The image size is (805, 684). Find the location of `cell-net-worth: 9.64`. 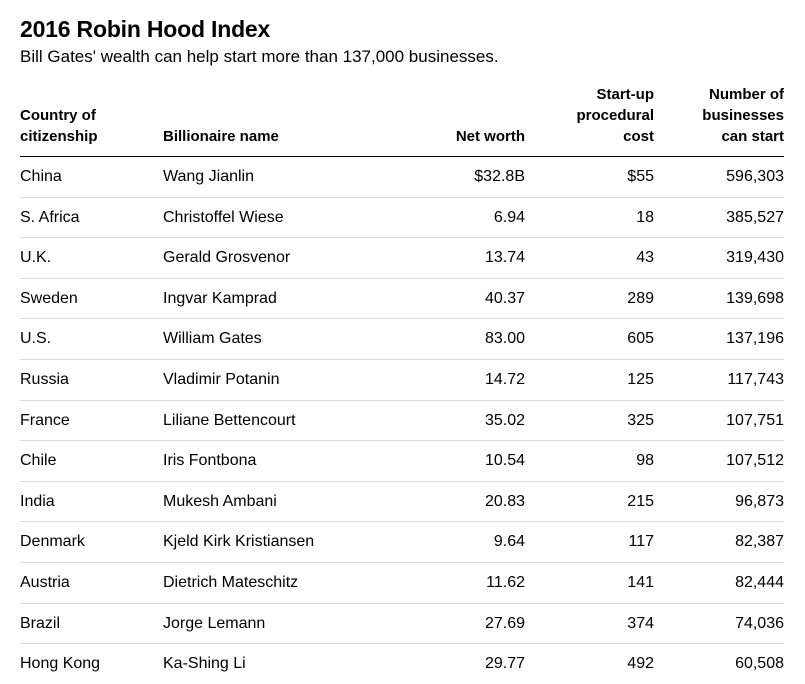

cell-net-worth: 9.64 is located at coordinates (509, 542).